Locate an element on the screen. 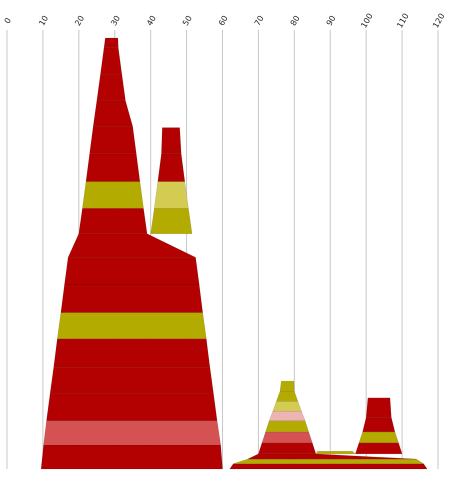 Image resolution: width=452 pixels, height=477 pixels. x-tick-label-80: 80 is located at coordinates (295, 20).